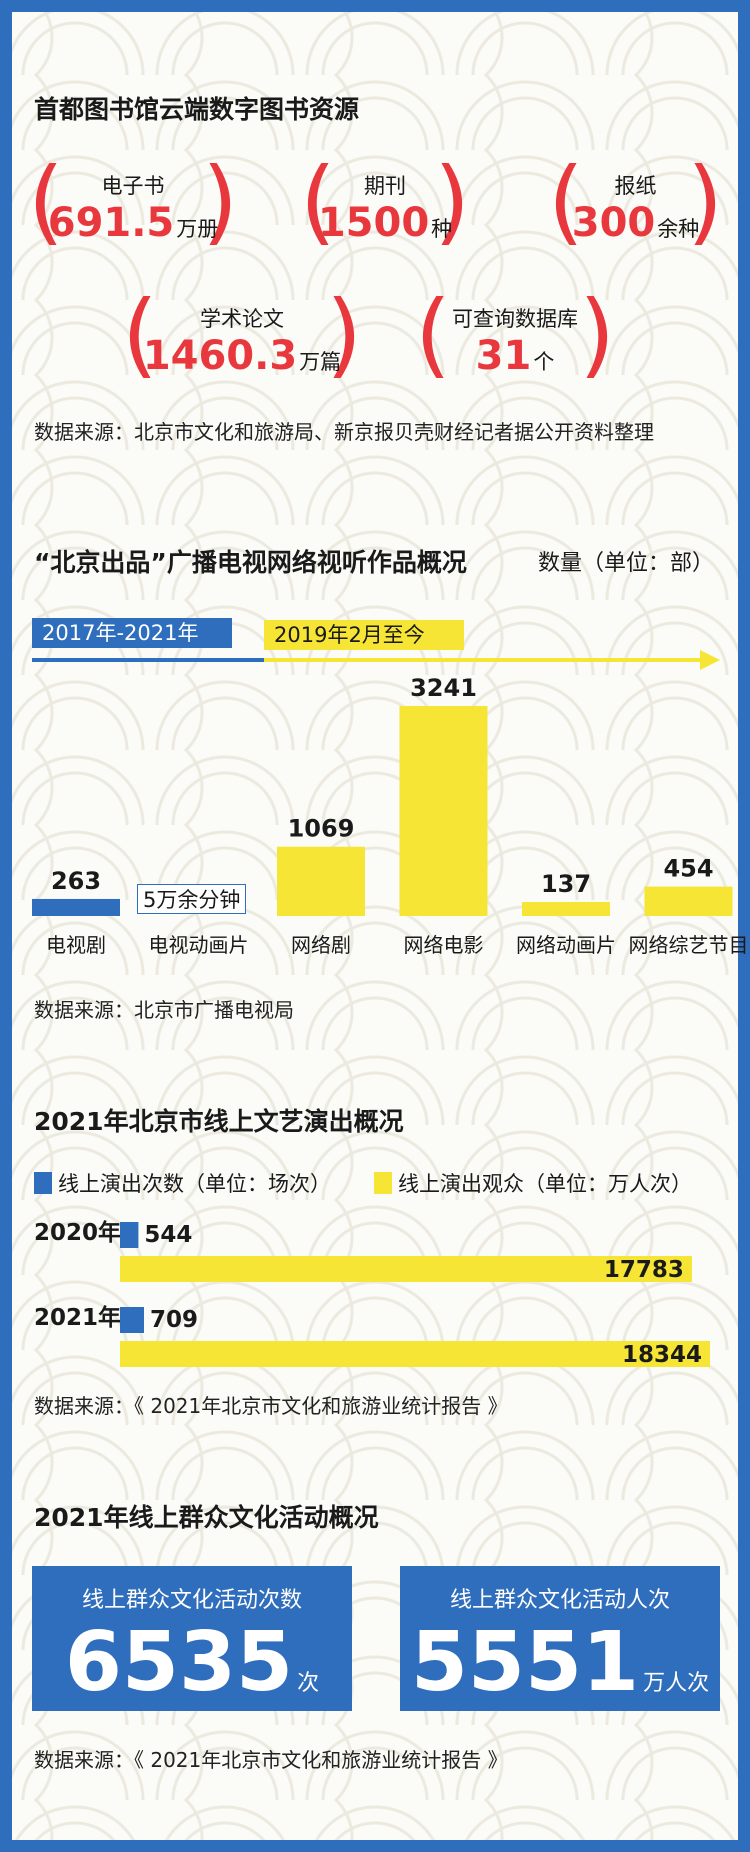 The height and width of the screenshot is (1852, 750). What do you see at coordinates (242, 319) in the screenshot?
I see `stat-label: 学术论文` at bounding box center [242, 319].